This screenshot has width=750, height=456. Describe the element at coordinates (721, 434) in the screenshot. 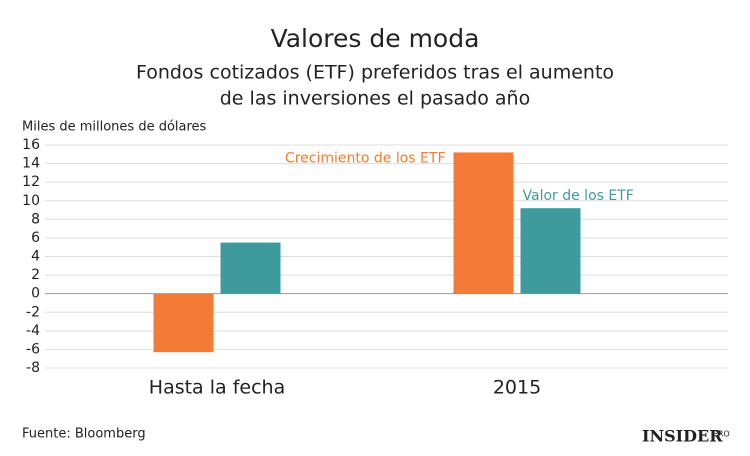

I see `logo-badge: PRO` at that location.